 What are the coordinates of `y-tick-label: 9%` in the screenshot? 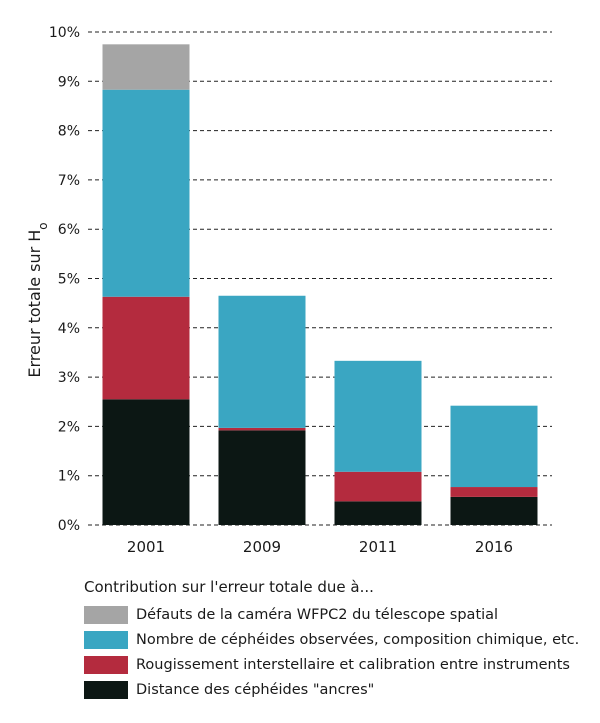 It's located at (69, 82).